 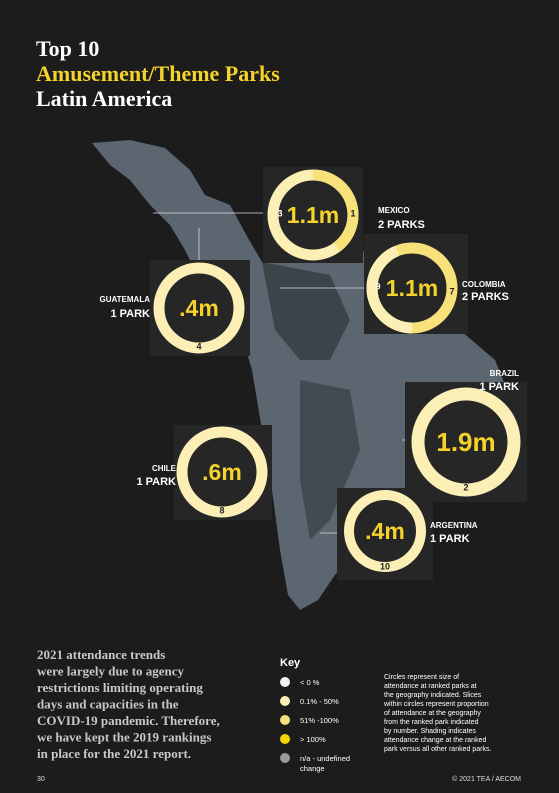 I want to click on country-argentina: .4m 10 ARGENTINA 1 PARK, so click(x=407, y=534).